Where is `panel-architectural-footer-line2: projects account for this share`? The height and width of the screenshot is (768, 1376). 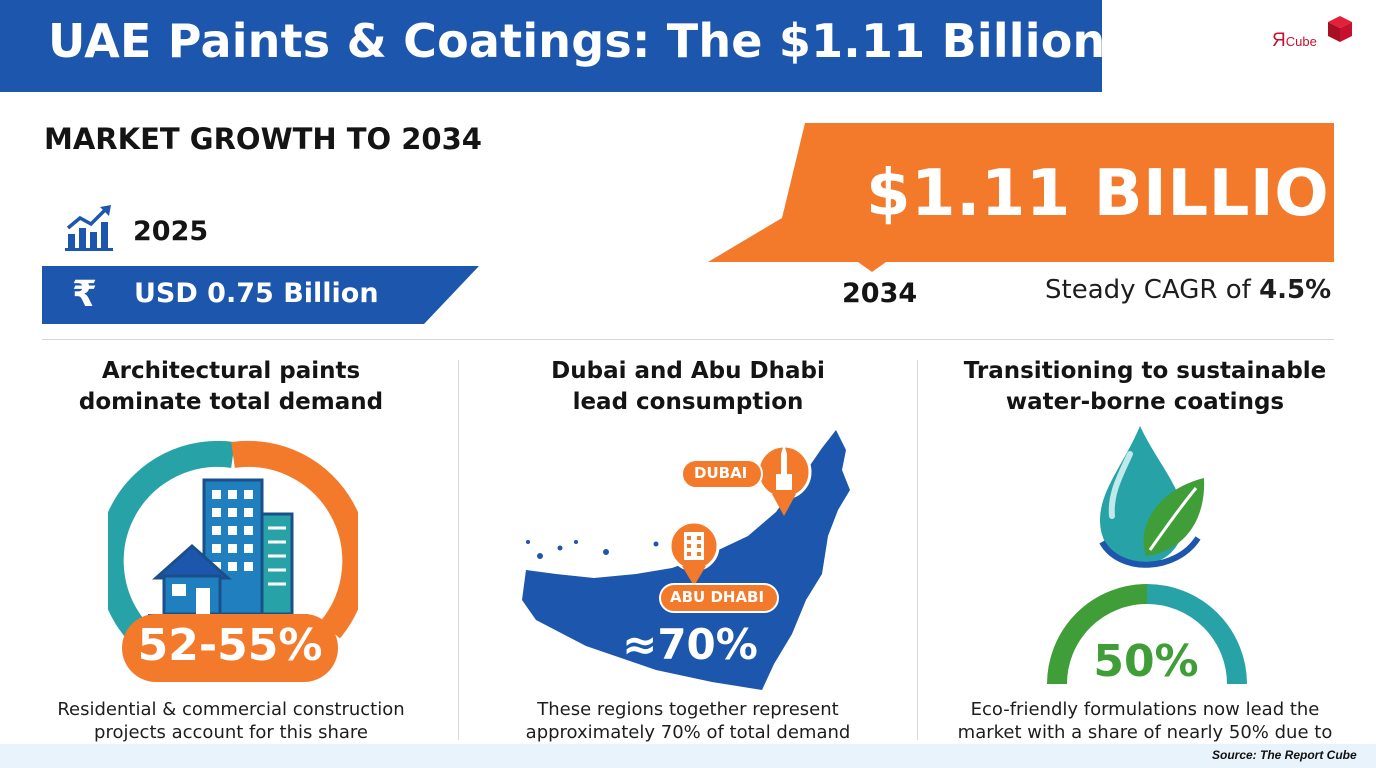 panel-architectural-footer-line2: projects account for this share is located at coordinates (231, 732).